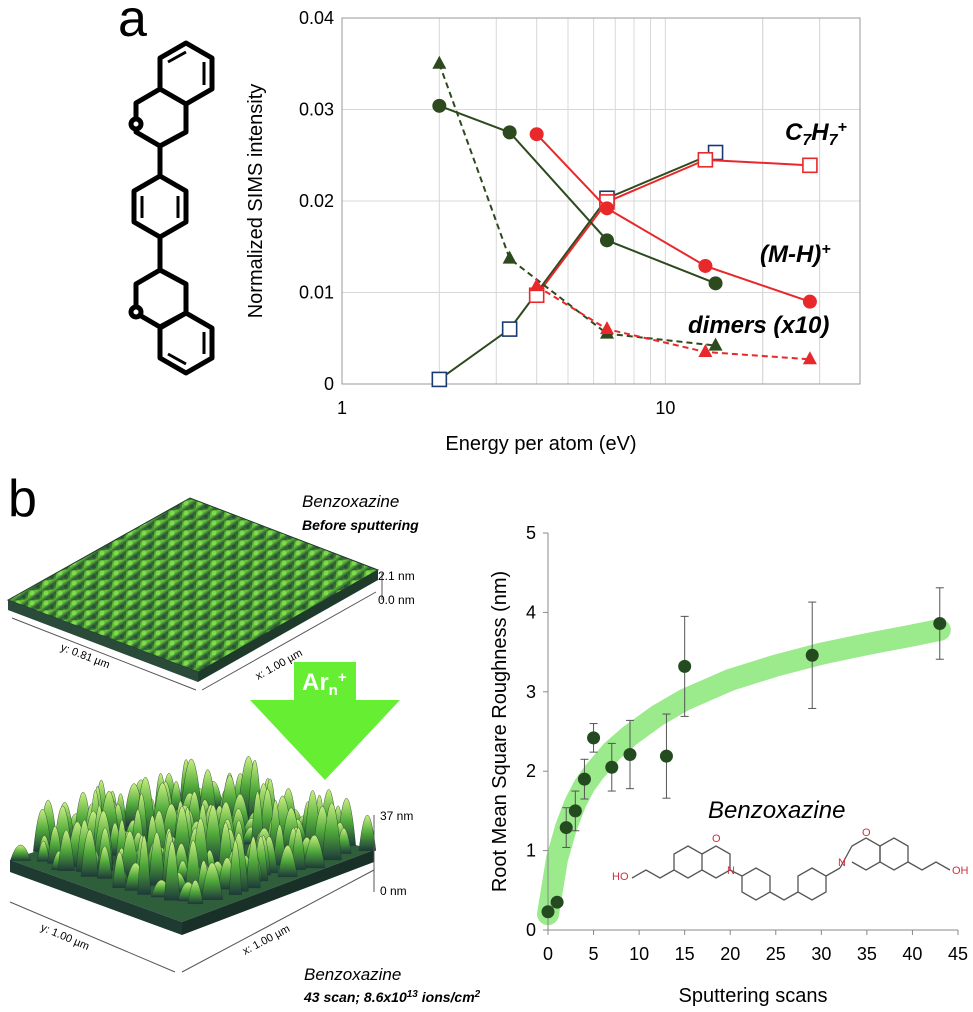 The height and width of the screenshot is (1012, 973). What do you see at coordinates (342, 408) in the screenshot?
I see `x-tick-label: 1` at bounding box center [342, 408].